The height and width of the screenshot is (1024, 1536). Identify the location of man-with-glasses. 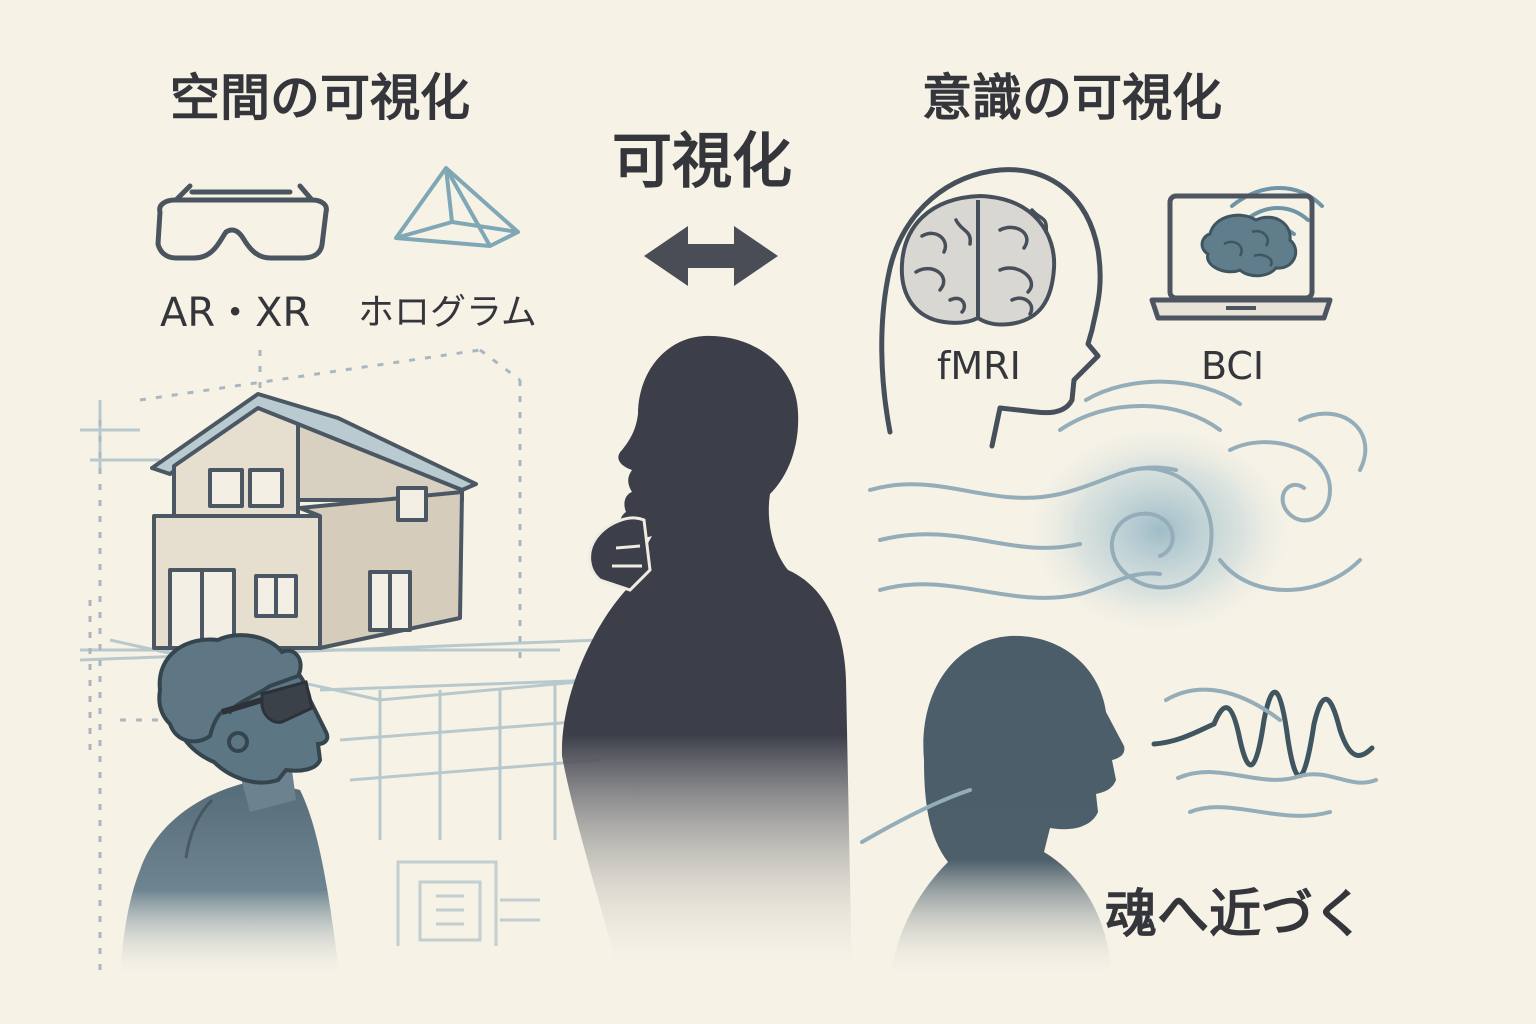
(230, 806).